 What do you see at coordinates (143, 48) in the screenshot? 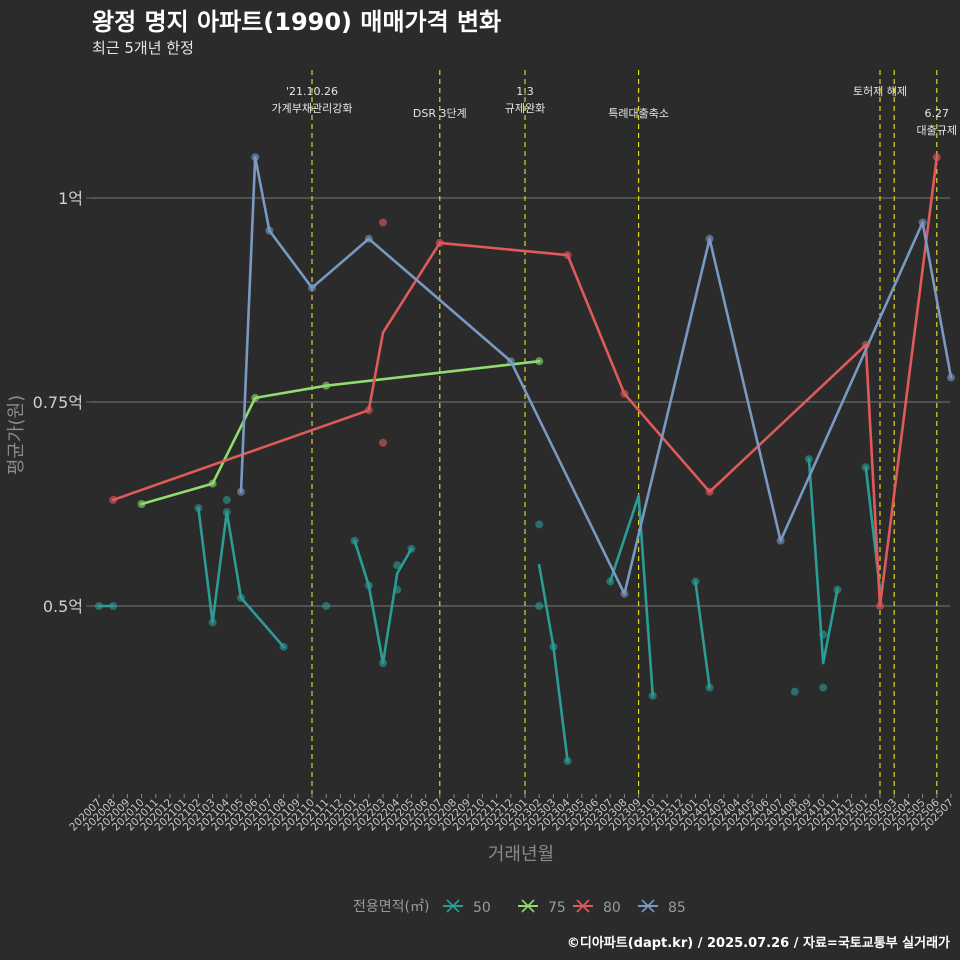
I see `chart-subtitle: 최근 5개년 한정` at bounding box center [143, 48].